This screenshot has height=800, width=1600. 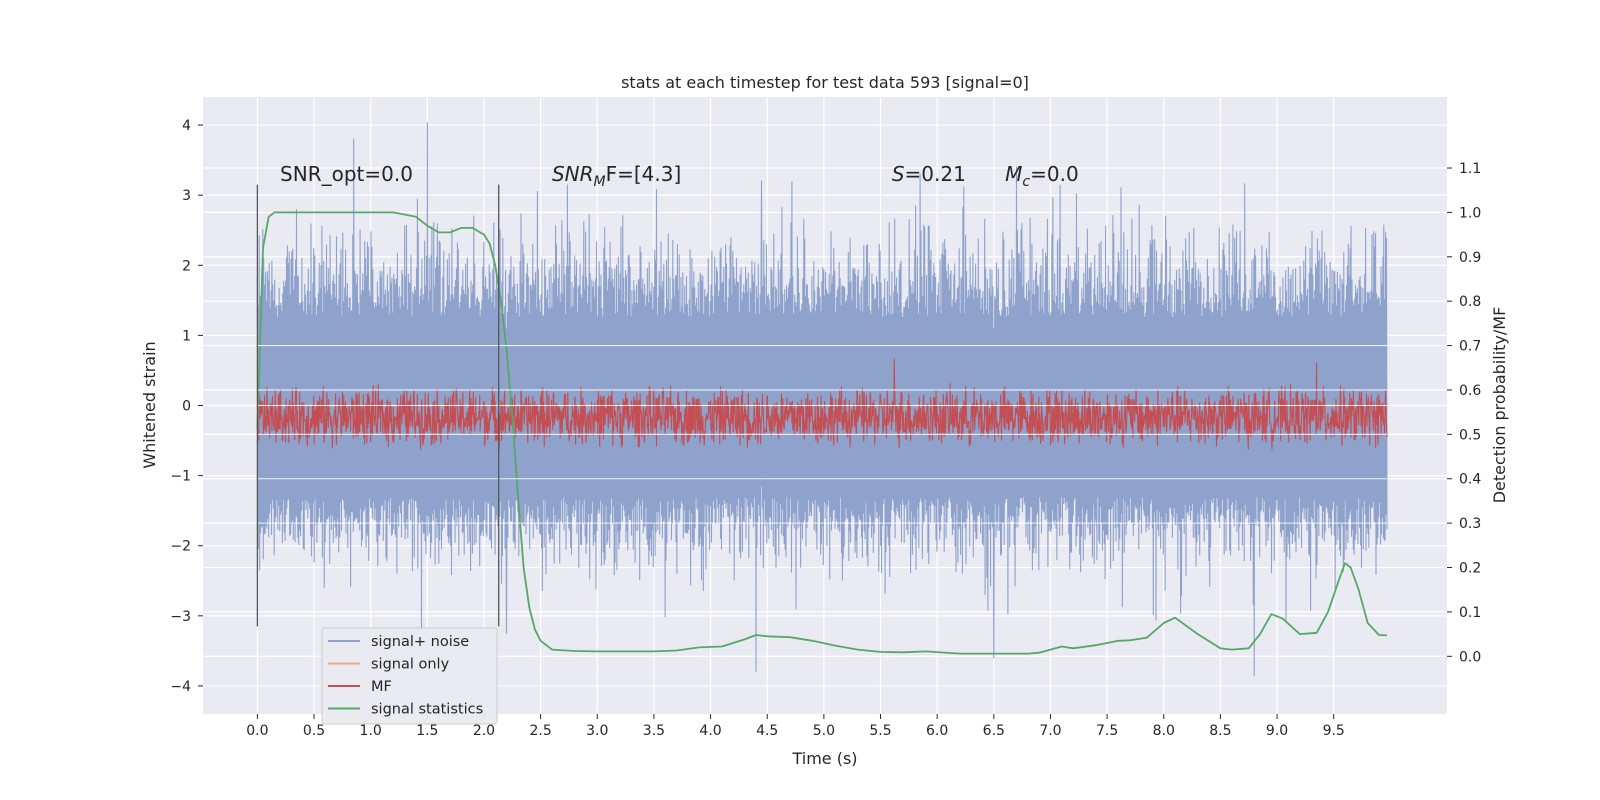 What do you see at coordinates (180, 547) in the screenshot?
I see `y-tick-label: −2` at bounding box center [180, 547].